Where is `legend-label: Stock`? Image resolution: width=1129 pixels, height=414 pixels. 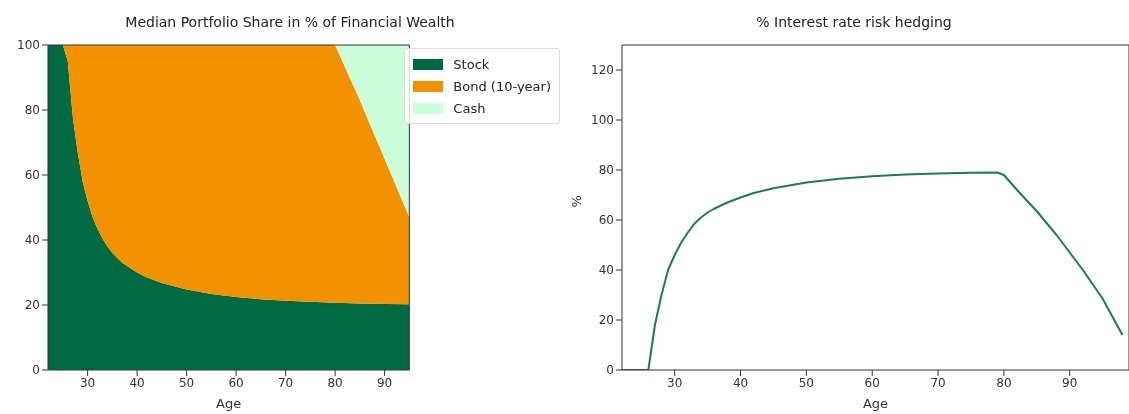
legend-label: Stock is located at coordinates (471, 64).